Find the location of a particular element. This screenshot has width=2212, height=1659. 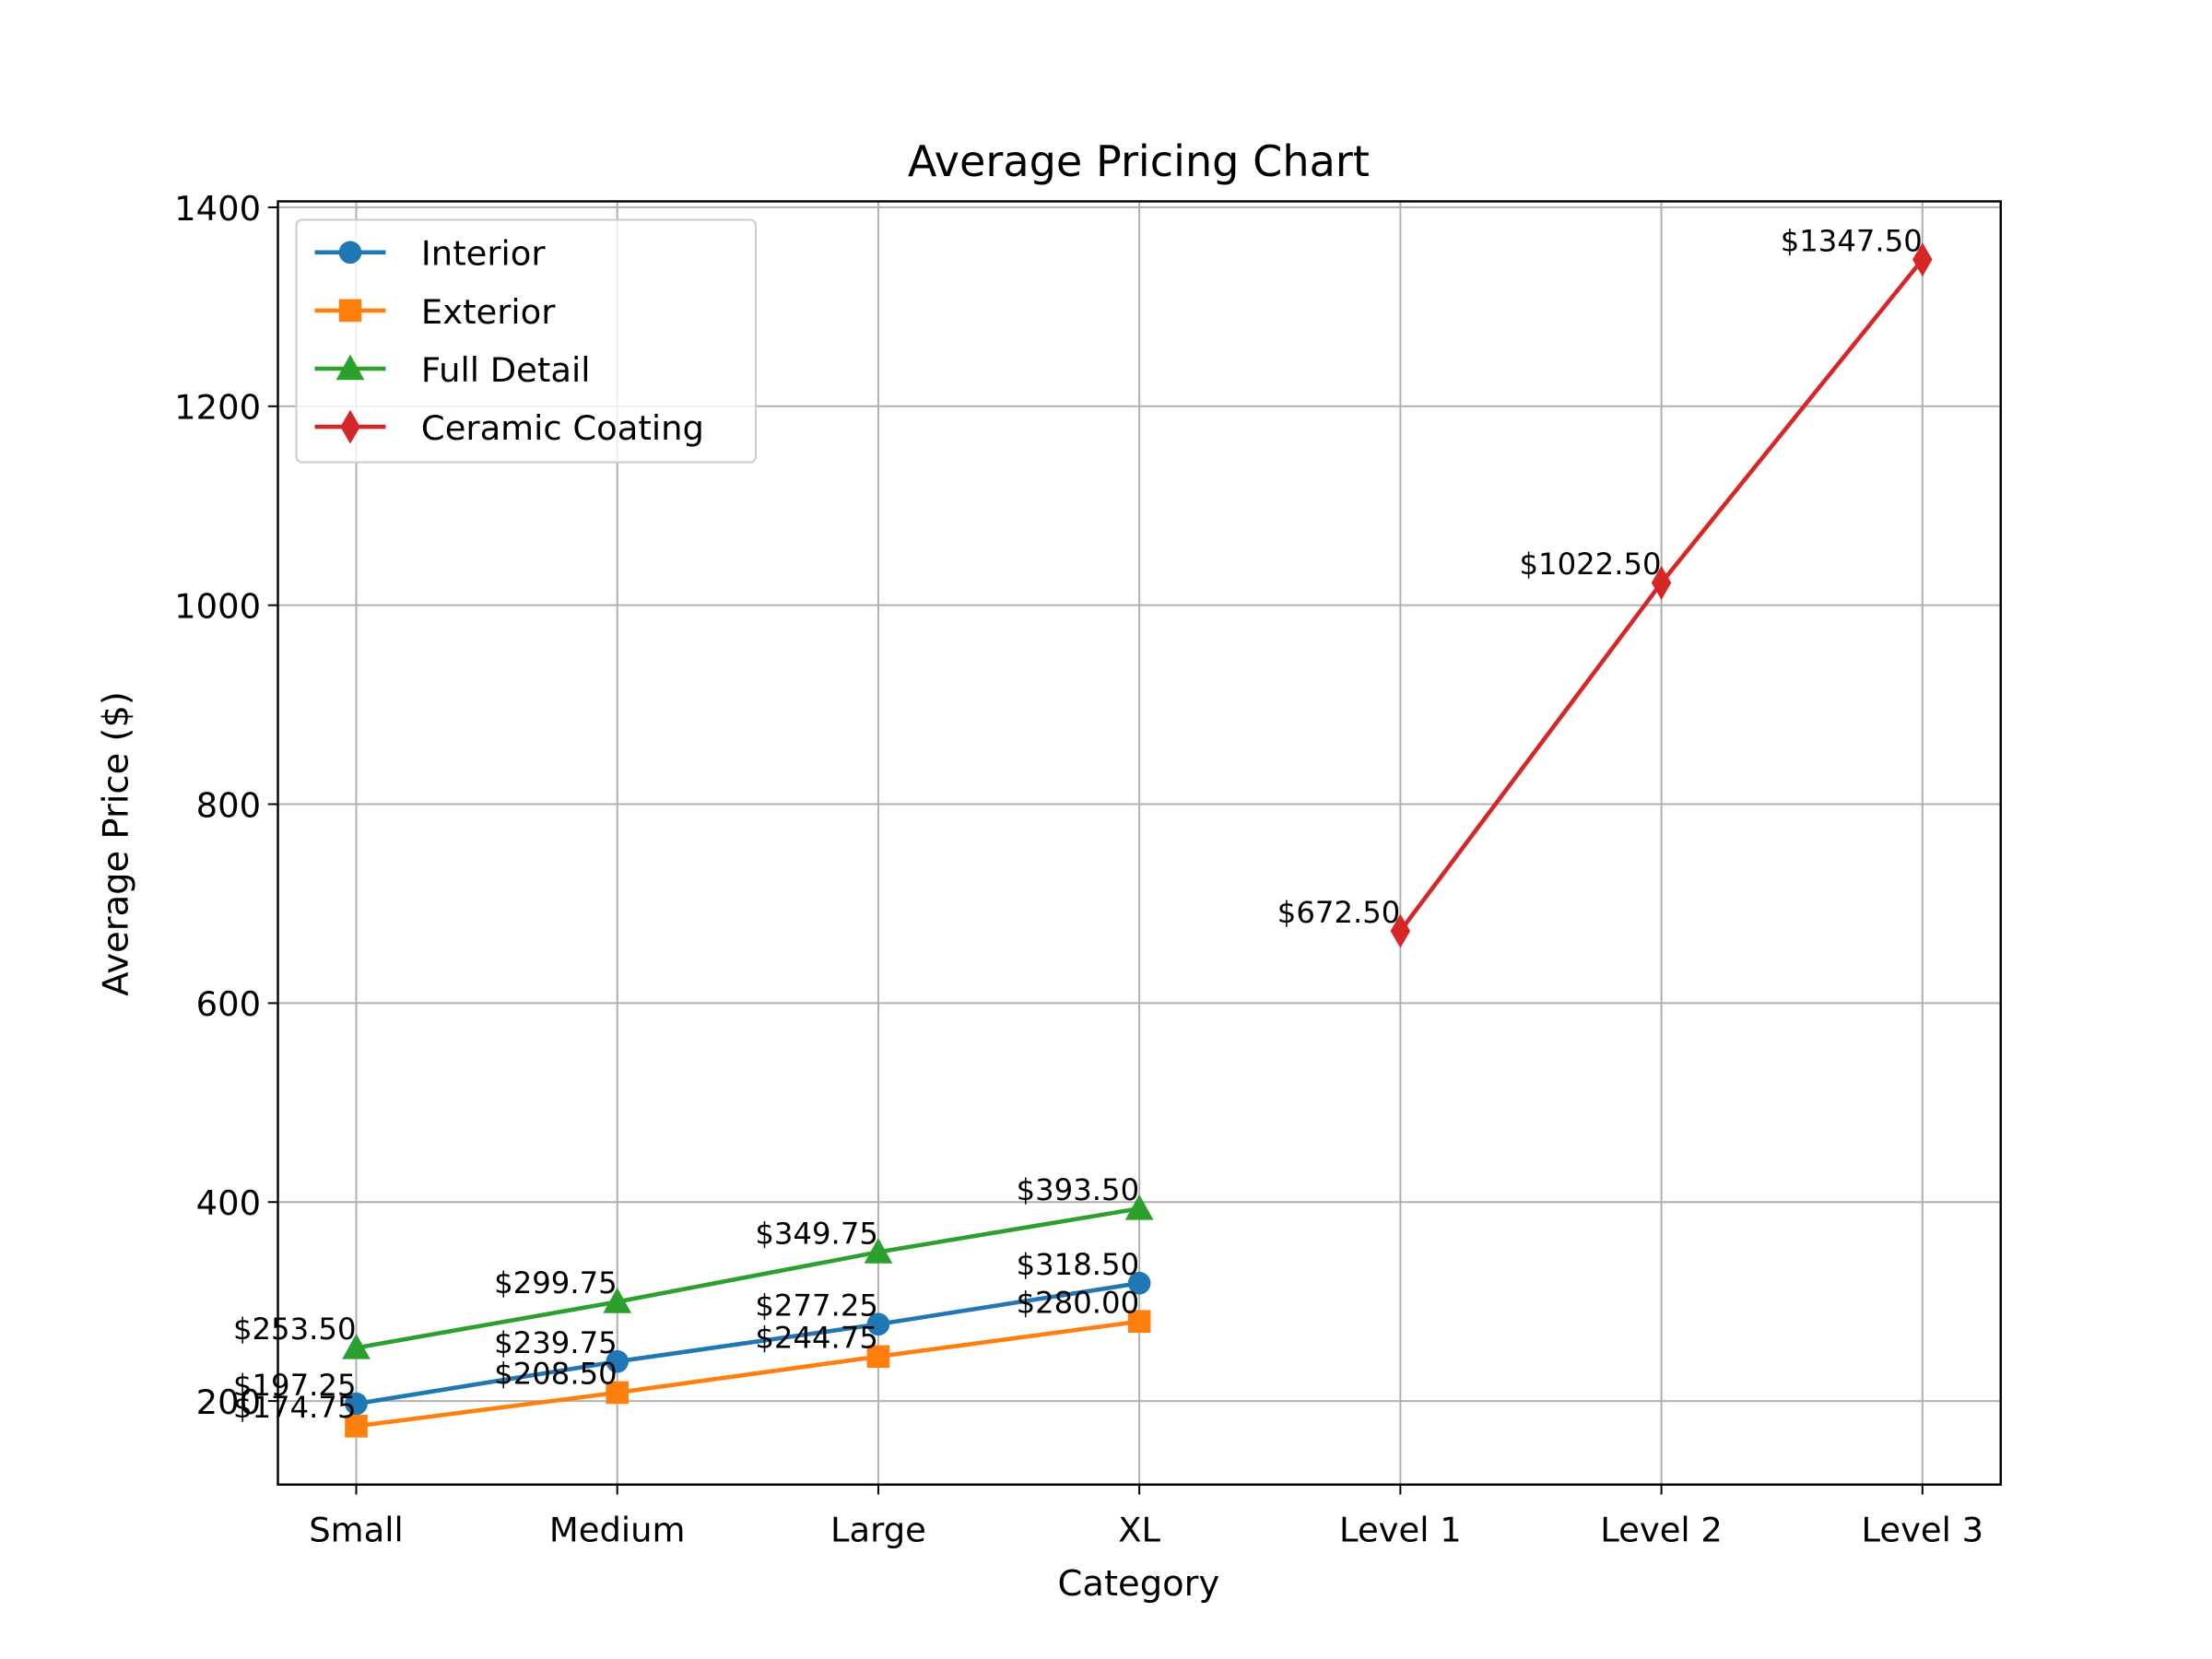

data-label: $1022.50 is located at coordinates (1590, 564).